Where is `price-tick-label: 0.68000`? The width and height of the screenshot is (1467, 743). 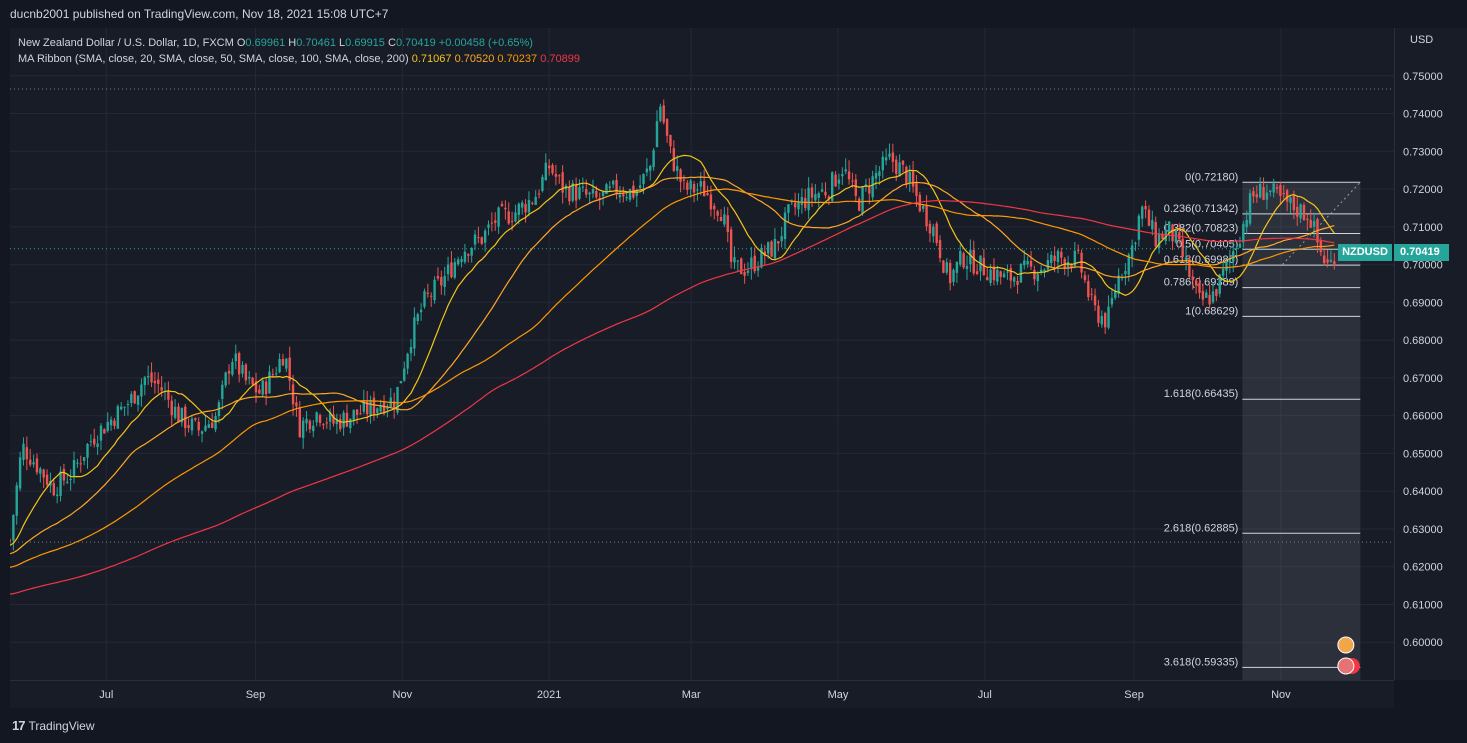 price-tick-label: 0.68000 is located at coordinates (1423, 341).